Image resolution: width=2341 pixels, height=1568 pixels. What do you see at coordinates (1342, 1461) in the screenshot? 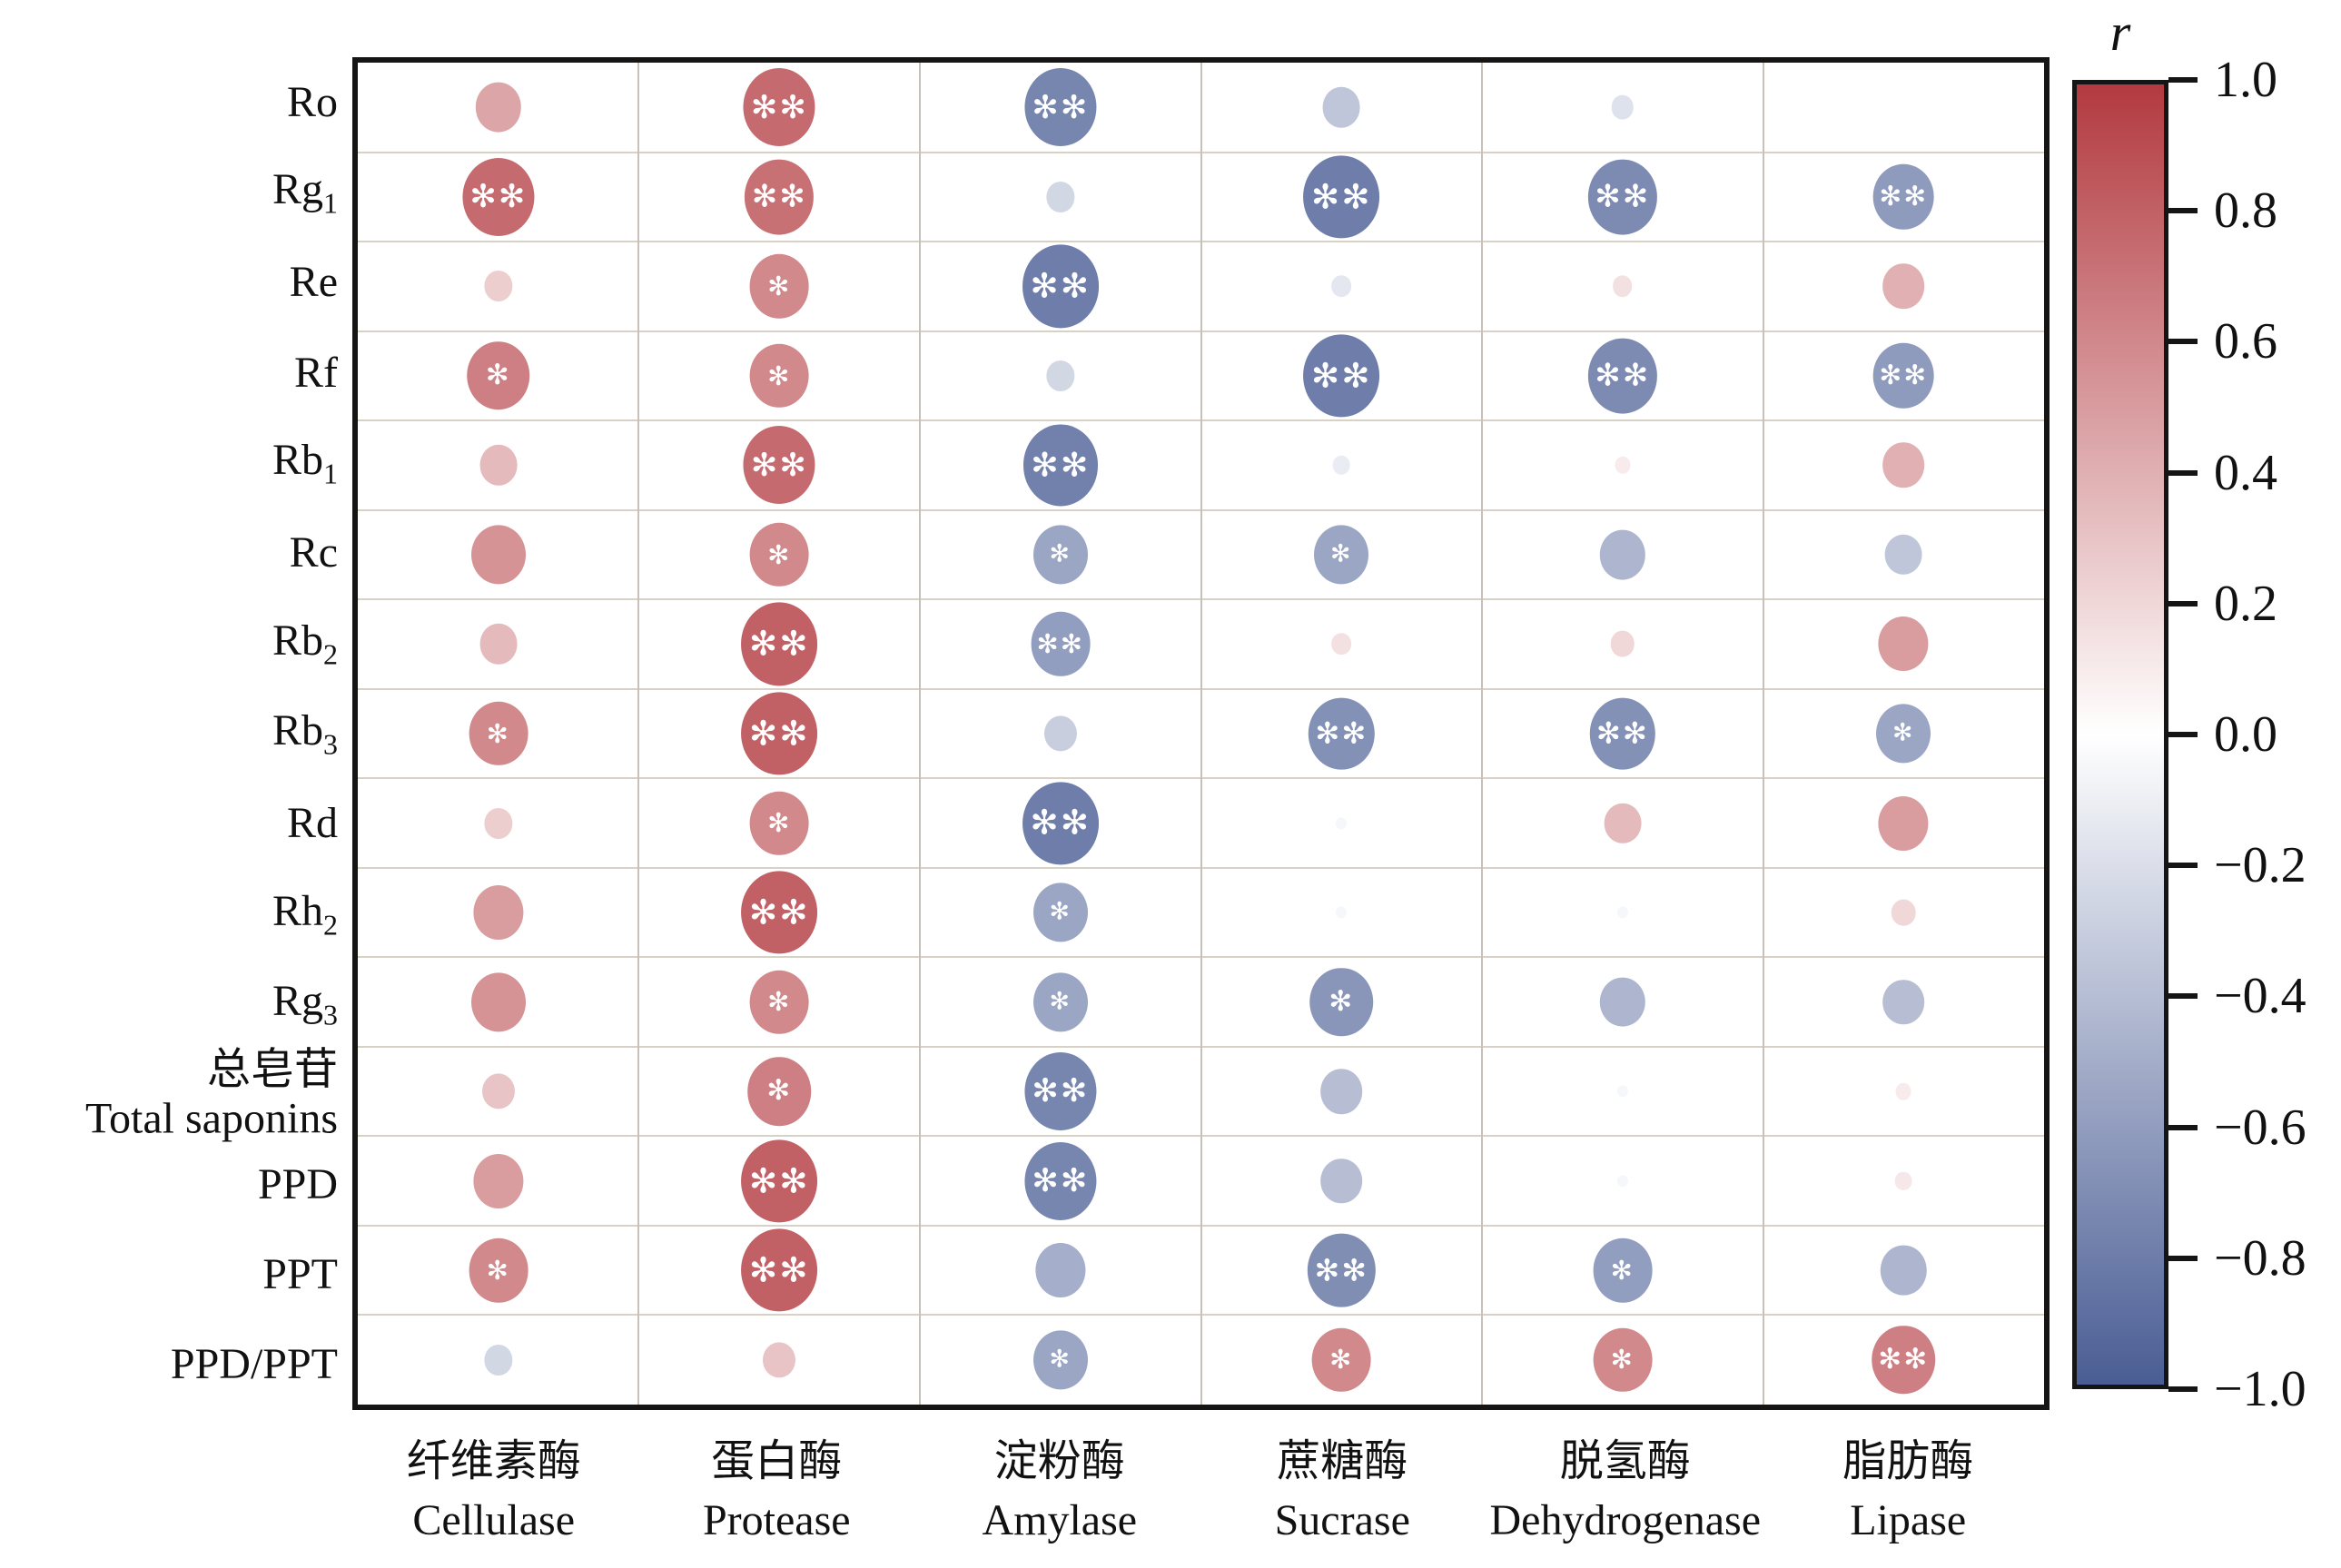
I see `column-label-zh: 蔗糖酶` at bounding box center [1342, 1461].